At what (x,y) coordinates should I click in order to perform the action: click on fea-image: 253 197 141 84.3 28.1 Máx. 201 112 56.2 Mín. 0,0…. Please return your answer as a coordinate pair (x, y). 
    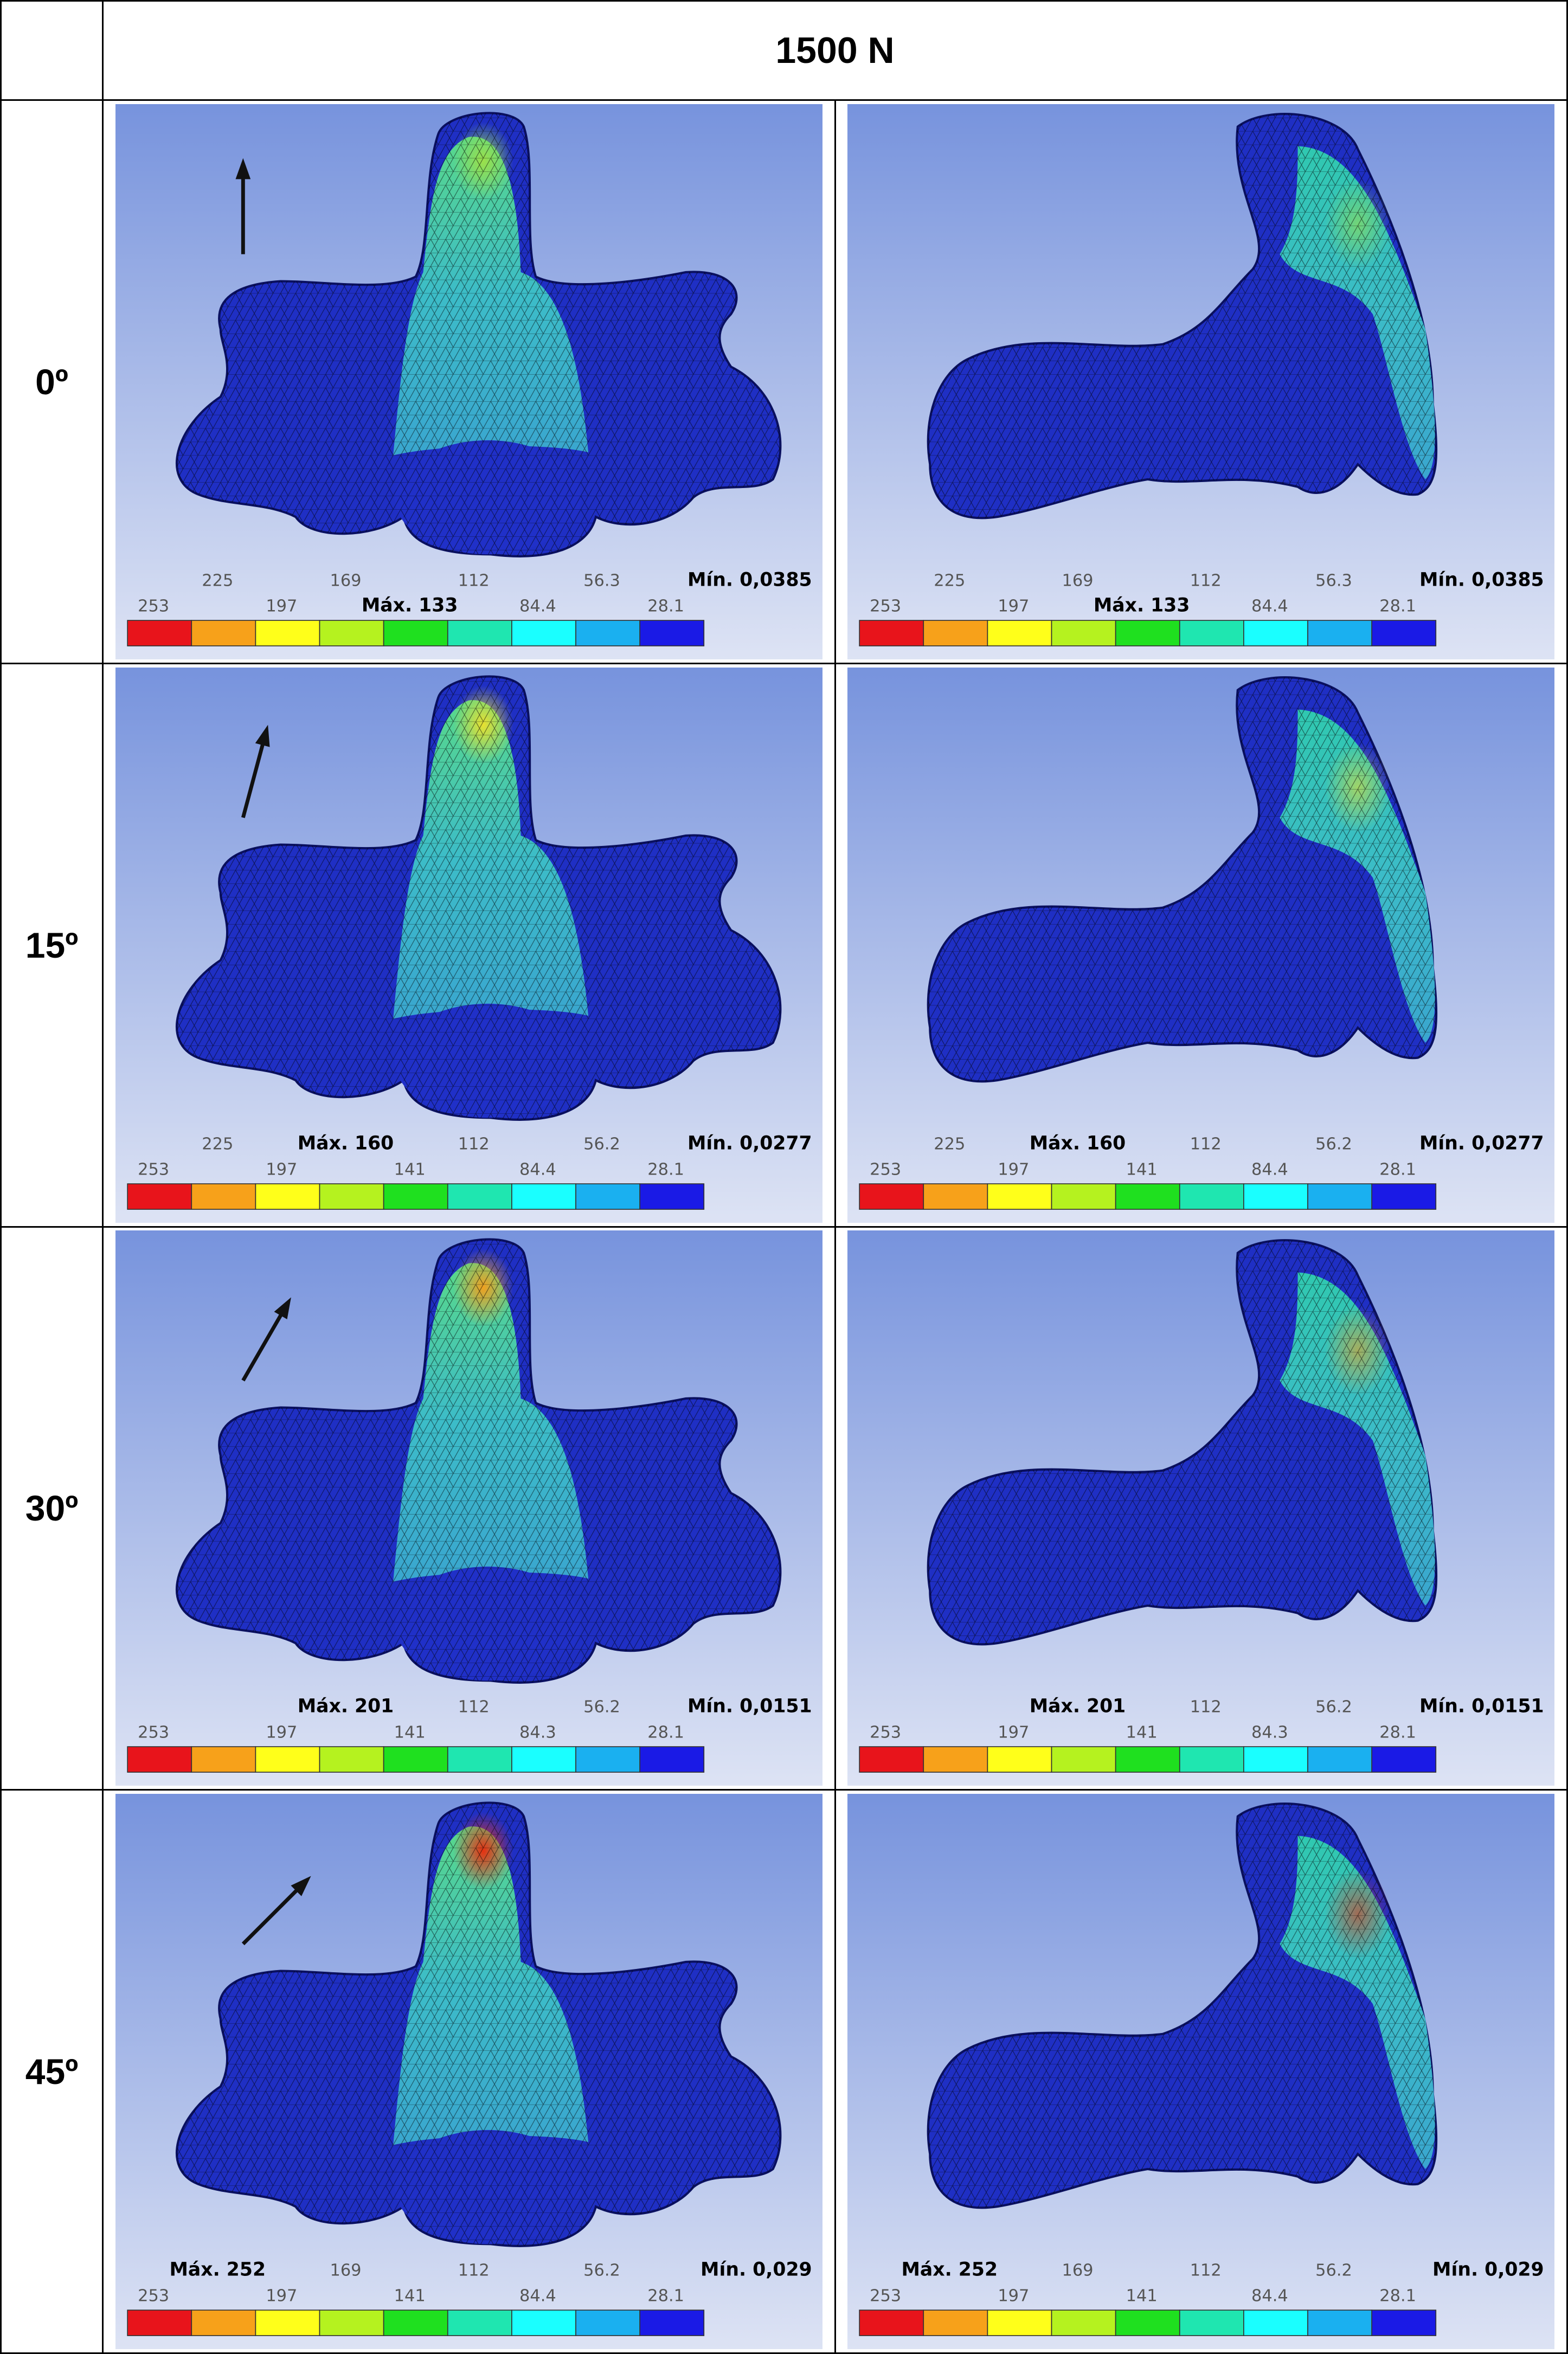
    Looking at the image, I should click on (468, 1508).